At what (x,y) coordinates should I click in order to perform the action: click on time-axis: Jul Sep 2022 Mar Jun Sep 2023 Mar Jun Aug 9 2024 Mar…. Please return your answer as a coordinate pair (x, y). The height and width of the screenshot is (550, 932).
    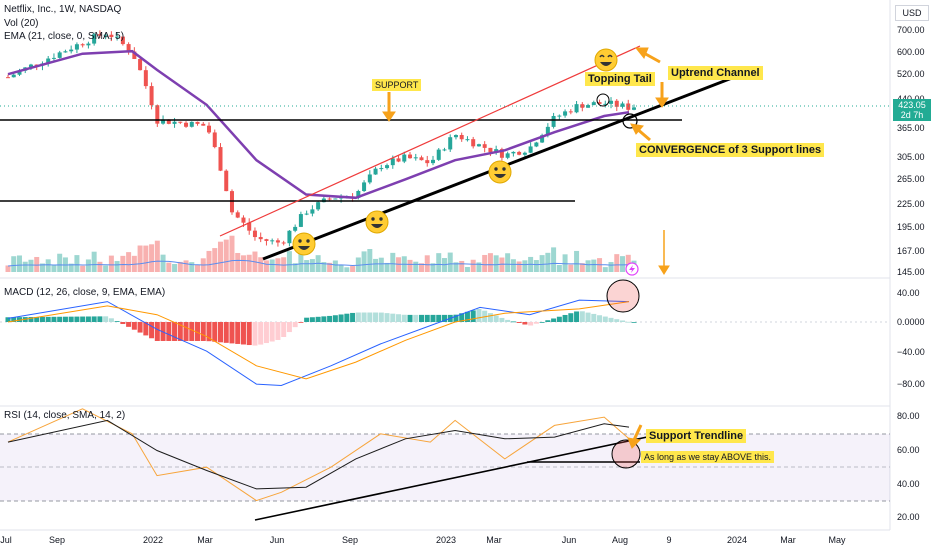
    Looking at the image, I should click on (423, 540).